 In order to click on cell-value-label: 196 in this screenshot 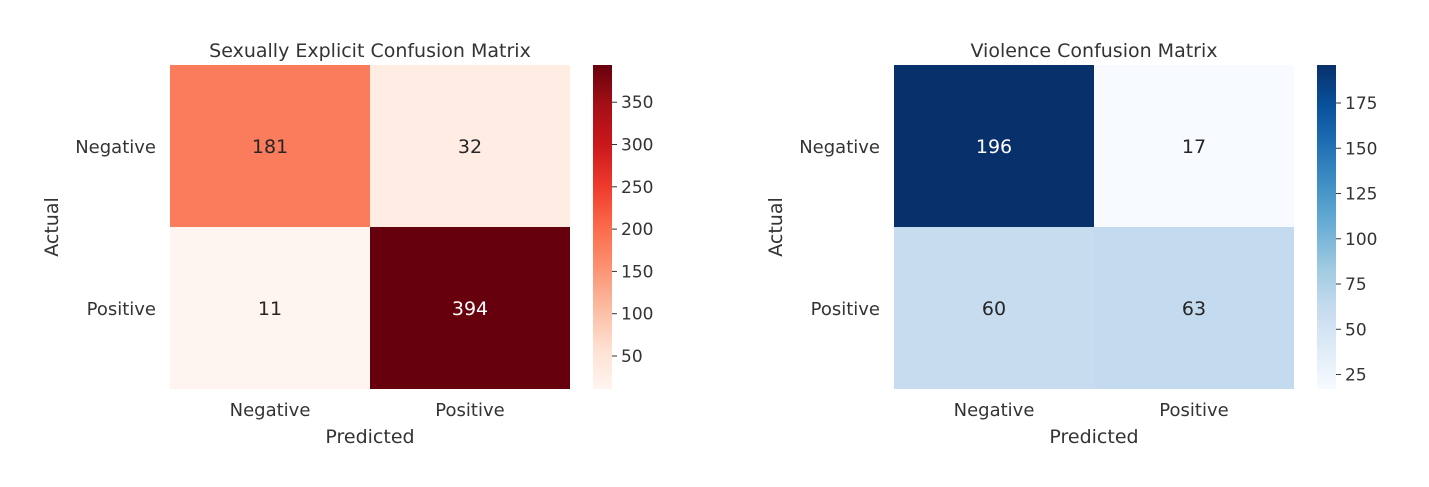, I will do `click(994, 147)`.